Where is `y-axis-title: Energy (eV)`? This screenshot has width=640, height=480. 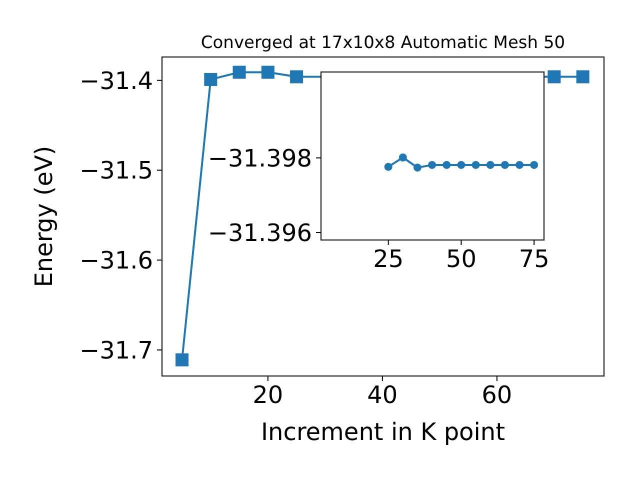 y-axis-title: Energy (eV) is located at coordinates (44, 217).